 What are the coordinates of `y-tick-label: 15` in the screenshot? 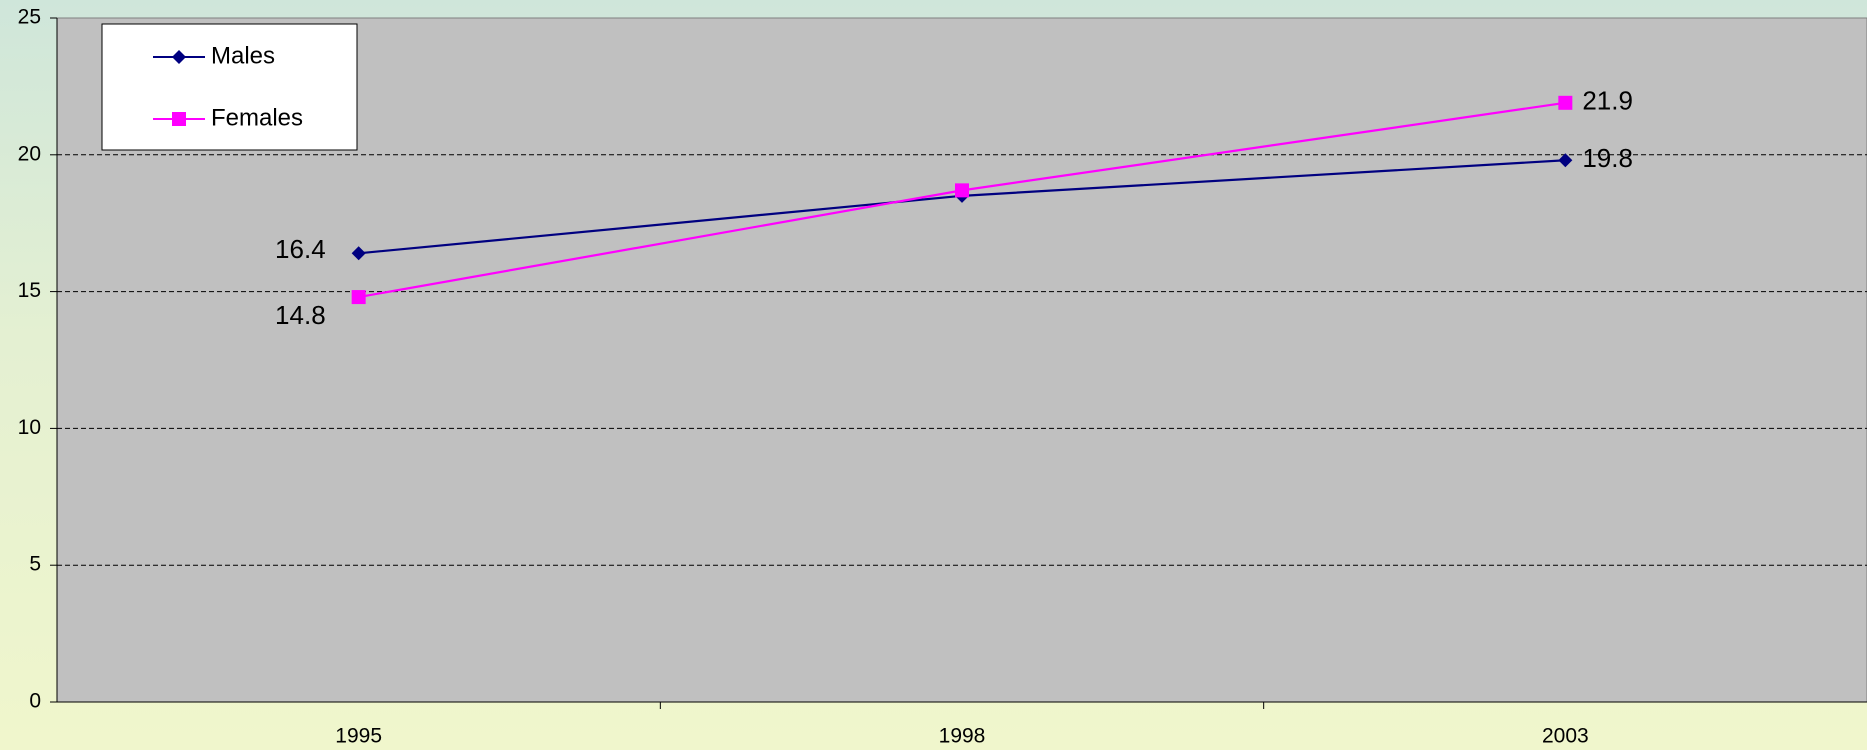 It's located at (29, 290).